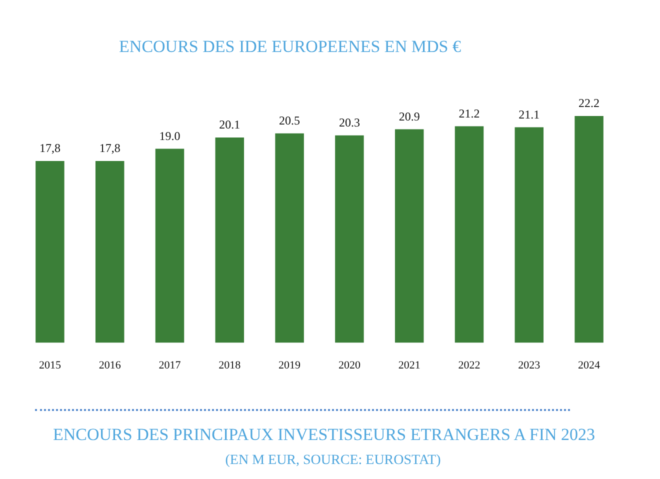 The image size is (660, 479). What do you see at coordinates (229, 125) in the screenshot?
I see `data-label: 20.1` at bounding box center [229, 125].